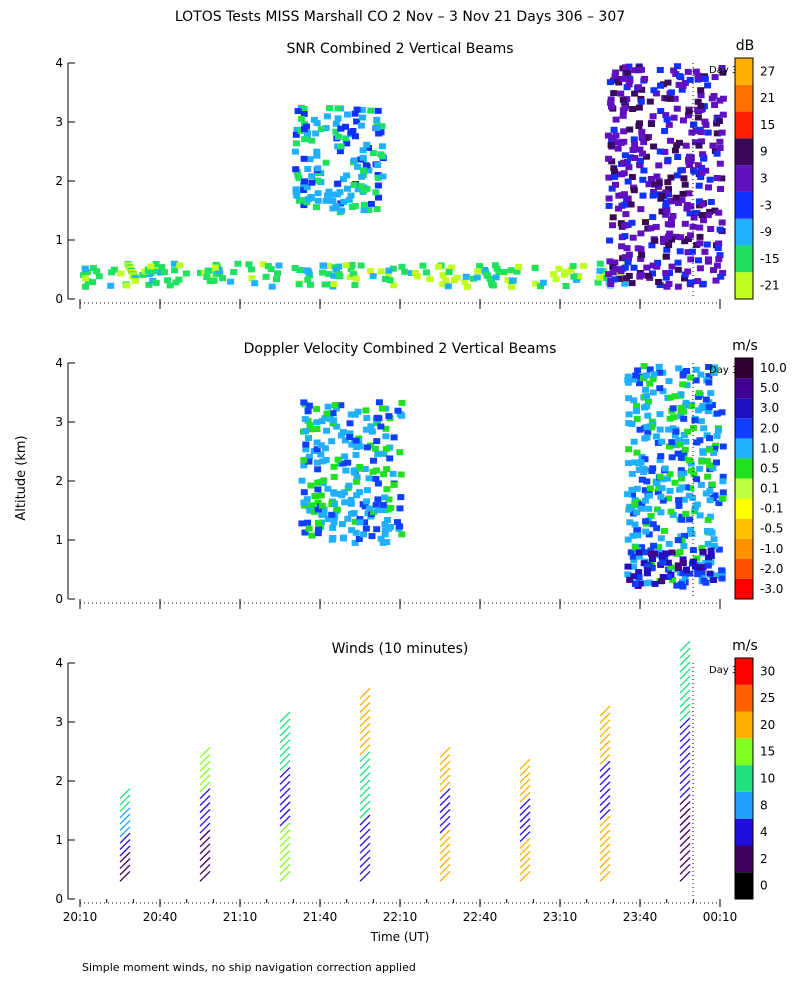  What do you see at coordinates (766, 232) in the screenshot?
I see `colorbar-label: -9` at bounding box center [766, 232].